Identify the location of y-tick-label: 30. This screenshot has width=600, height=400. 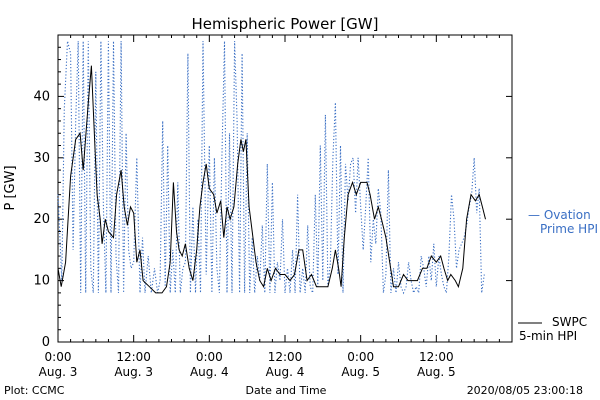
(41, 158).